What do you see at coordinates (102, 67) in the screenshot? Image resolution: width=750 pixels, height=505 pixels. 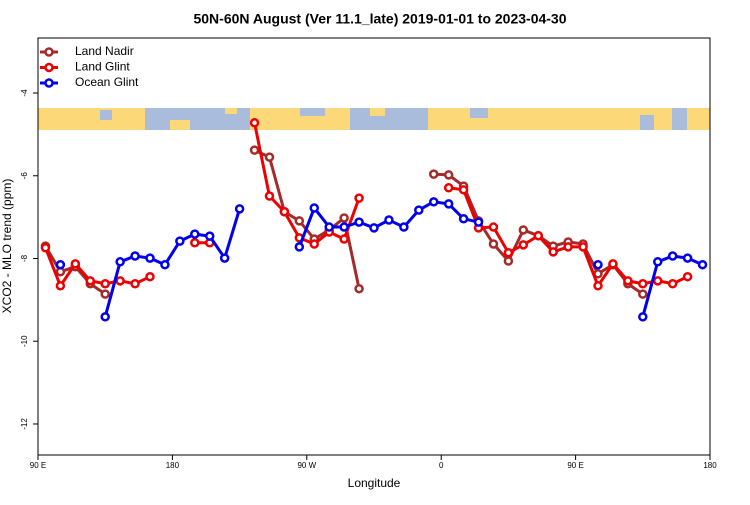 I see `legend-label: Land Glint` at bounding box center [102, 67].